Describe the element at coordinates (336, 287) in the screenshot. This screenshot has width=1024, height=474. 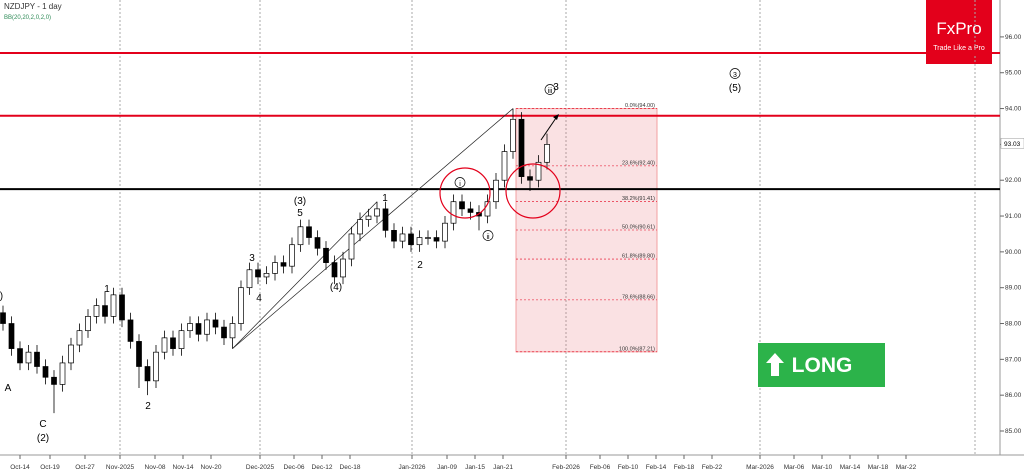
I see `wave-label: (4)` at that location.